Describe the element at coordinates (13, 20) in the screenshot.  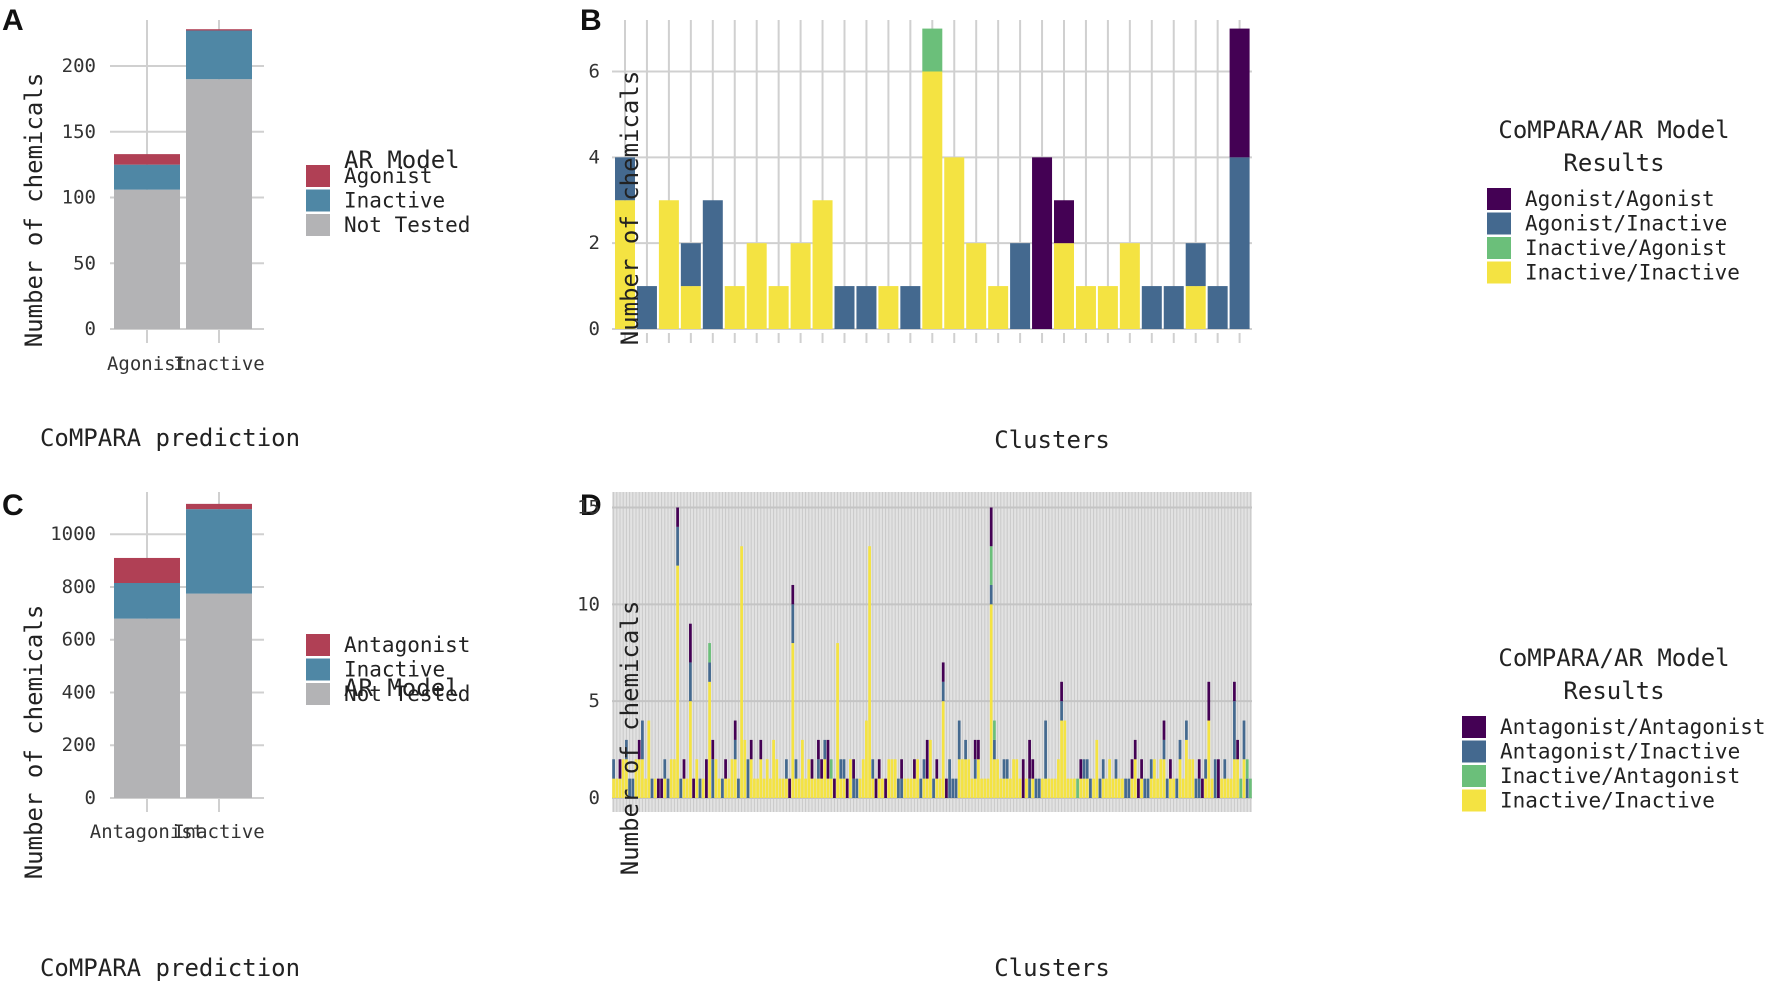
I see `panel-letter-a: A` at that location.